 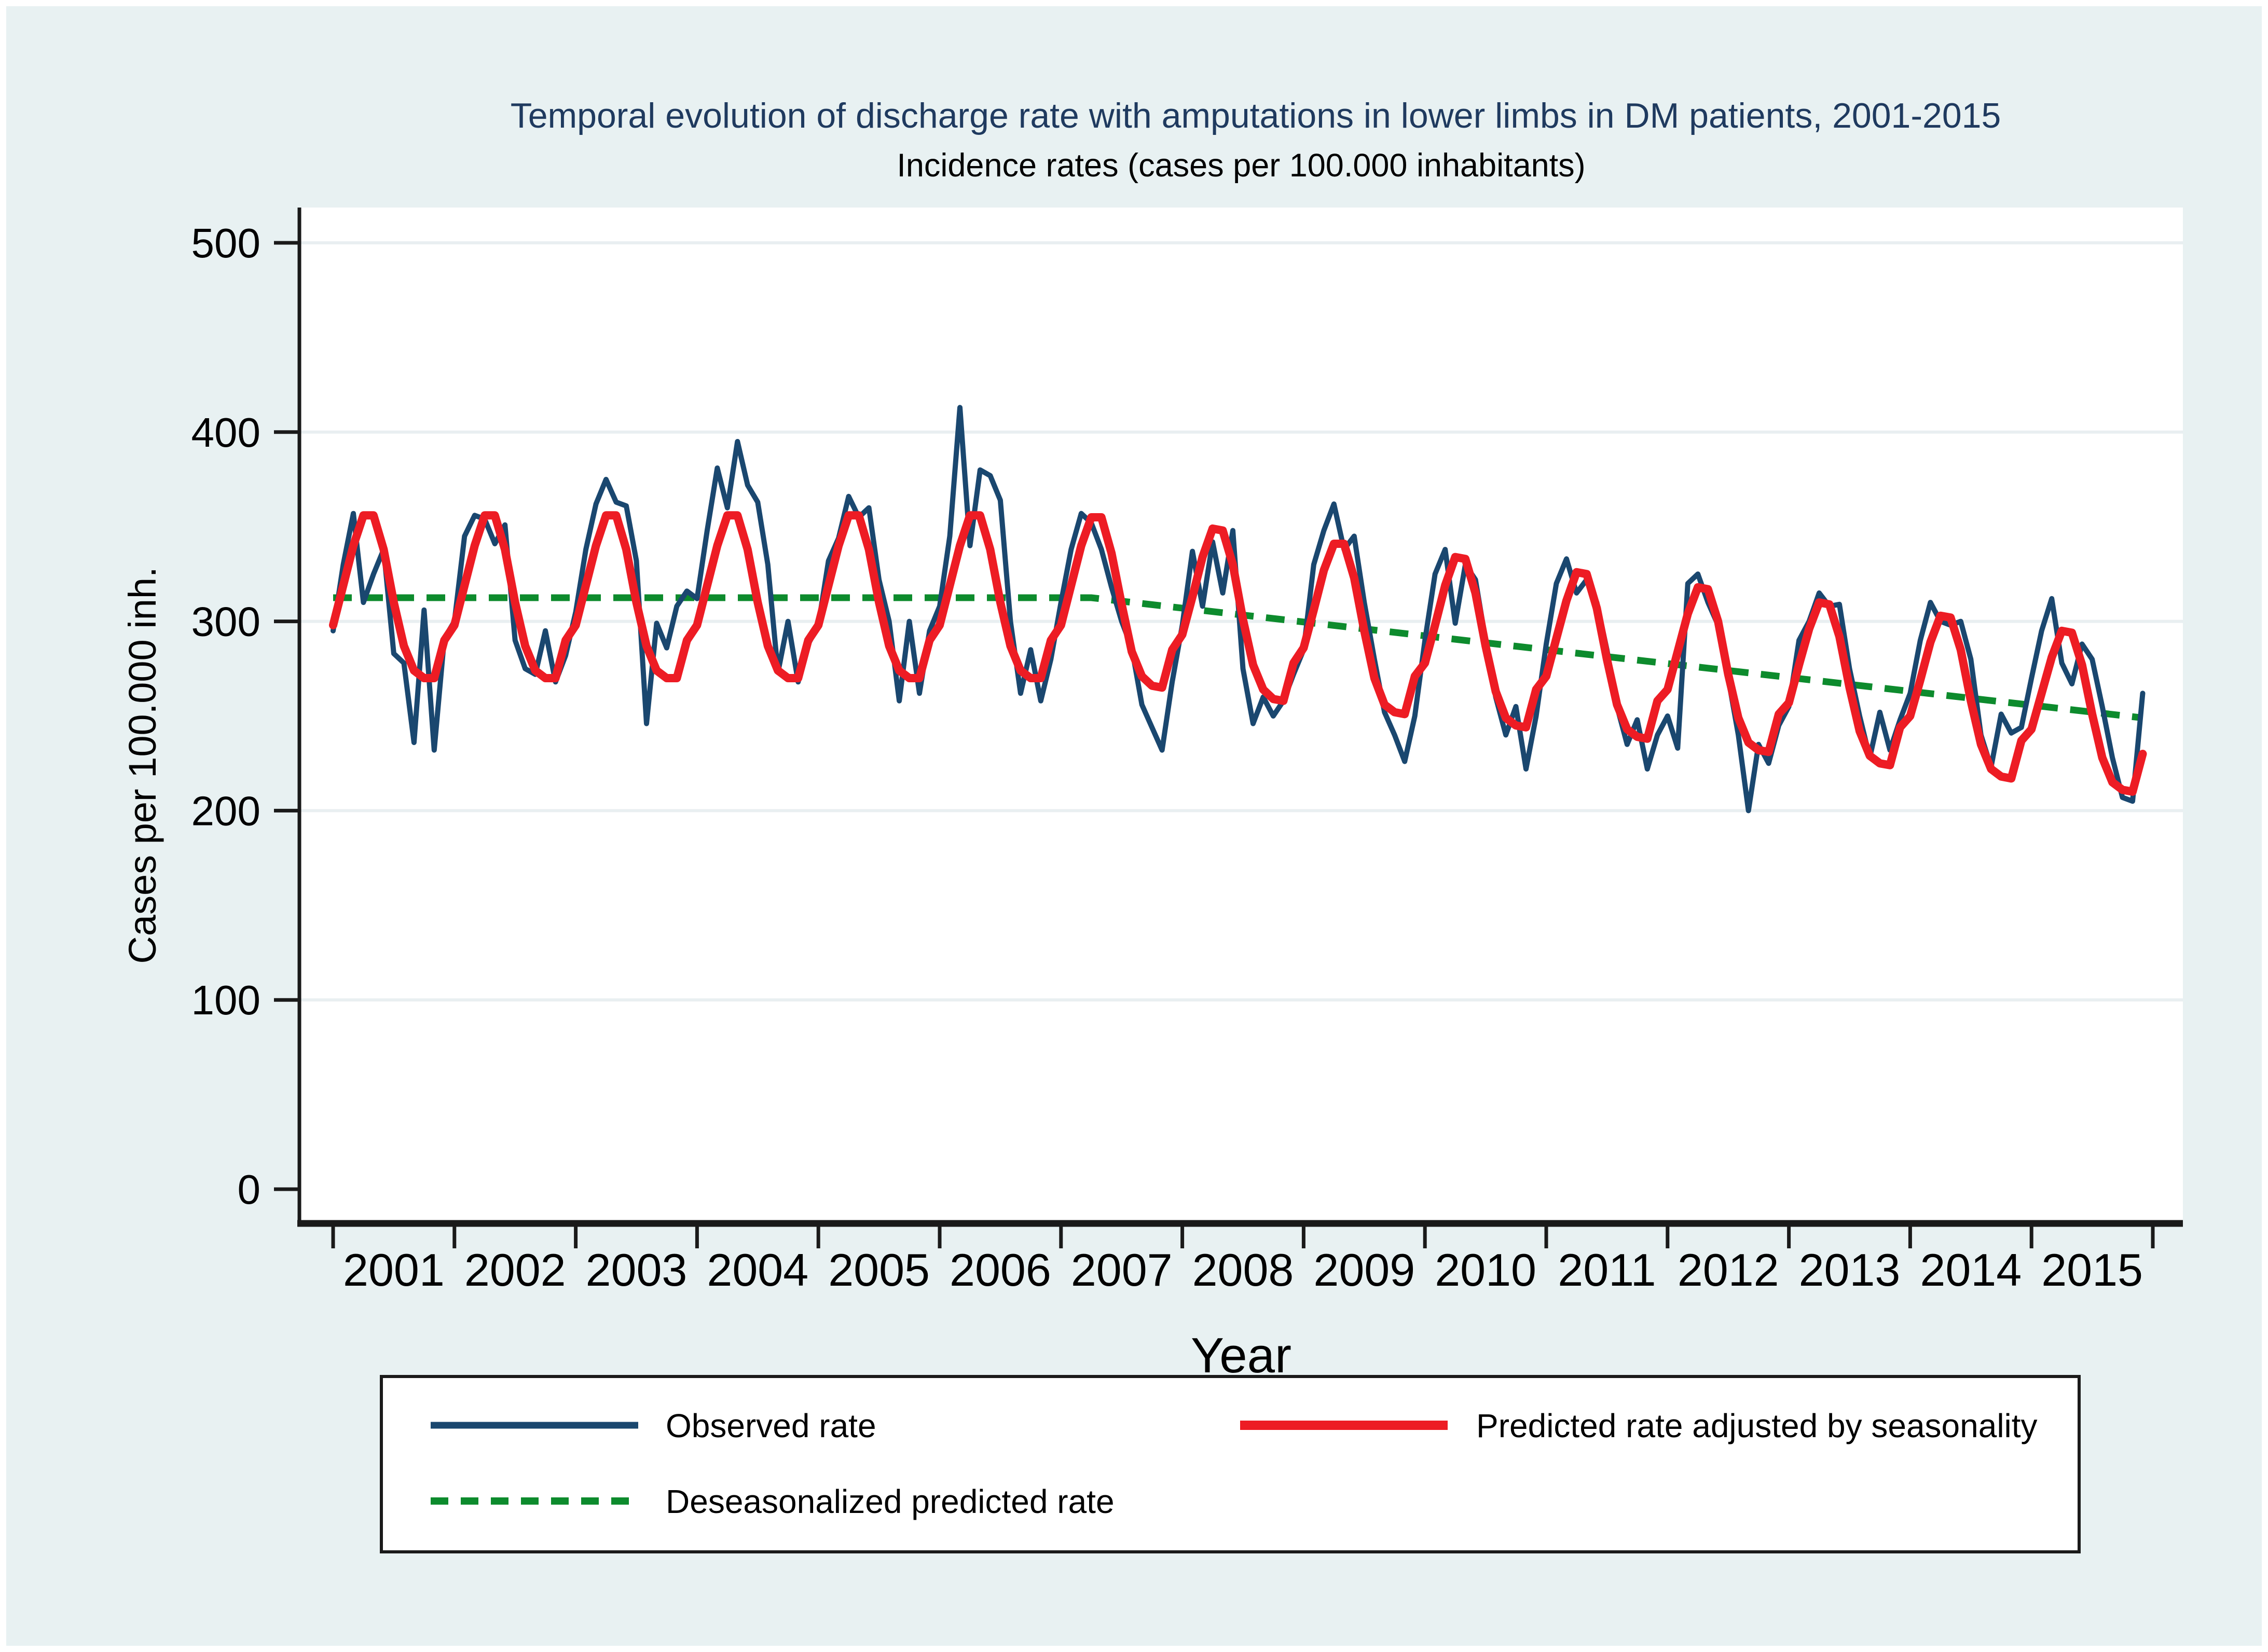 I want to click on x-tick-label: 2013, so click(x=1850, y=1270).